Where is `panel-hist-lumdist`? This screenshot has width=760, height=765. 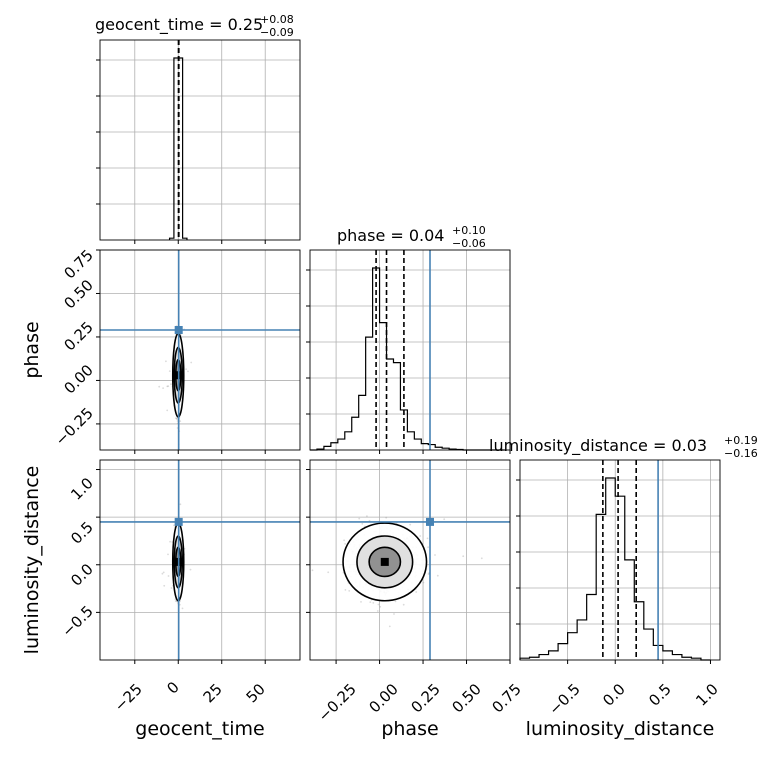 panel-hist-lumdist is located at coordinates (618, 561).